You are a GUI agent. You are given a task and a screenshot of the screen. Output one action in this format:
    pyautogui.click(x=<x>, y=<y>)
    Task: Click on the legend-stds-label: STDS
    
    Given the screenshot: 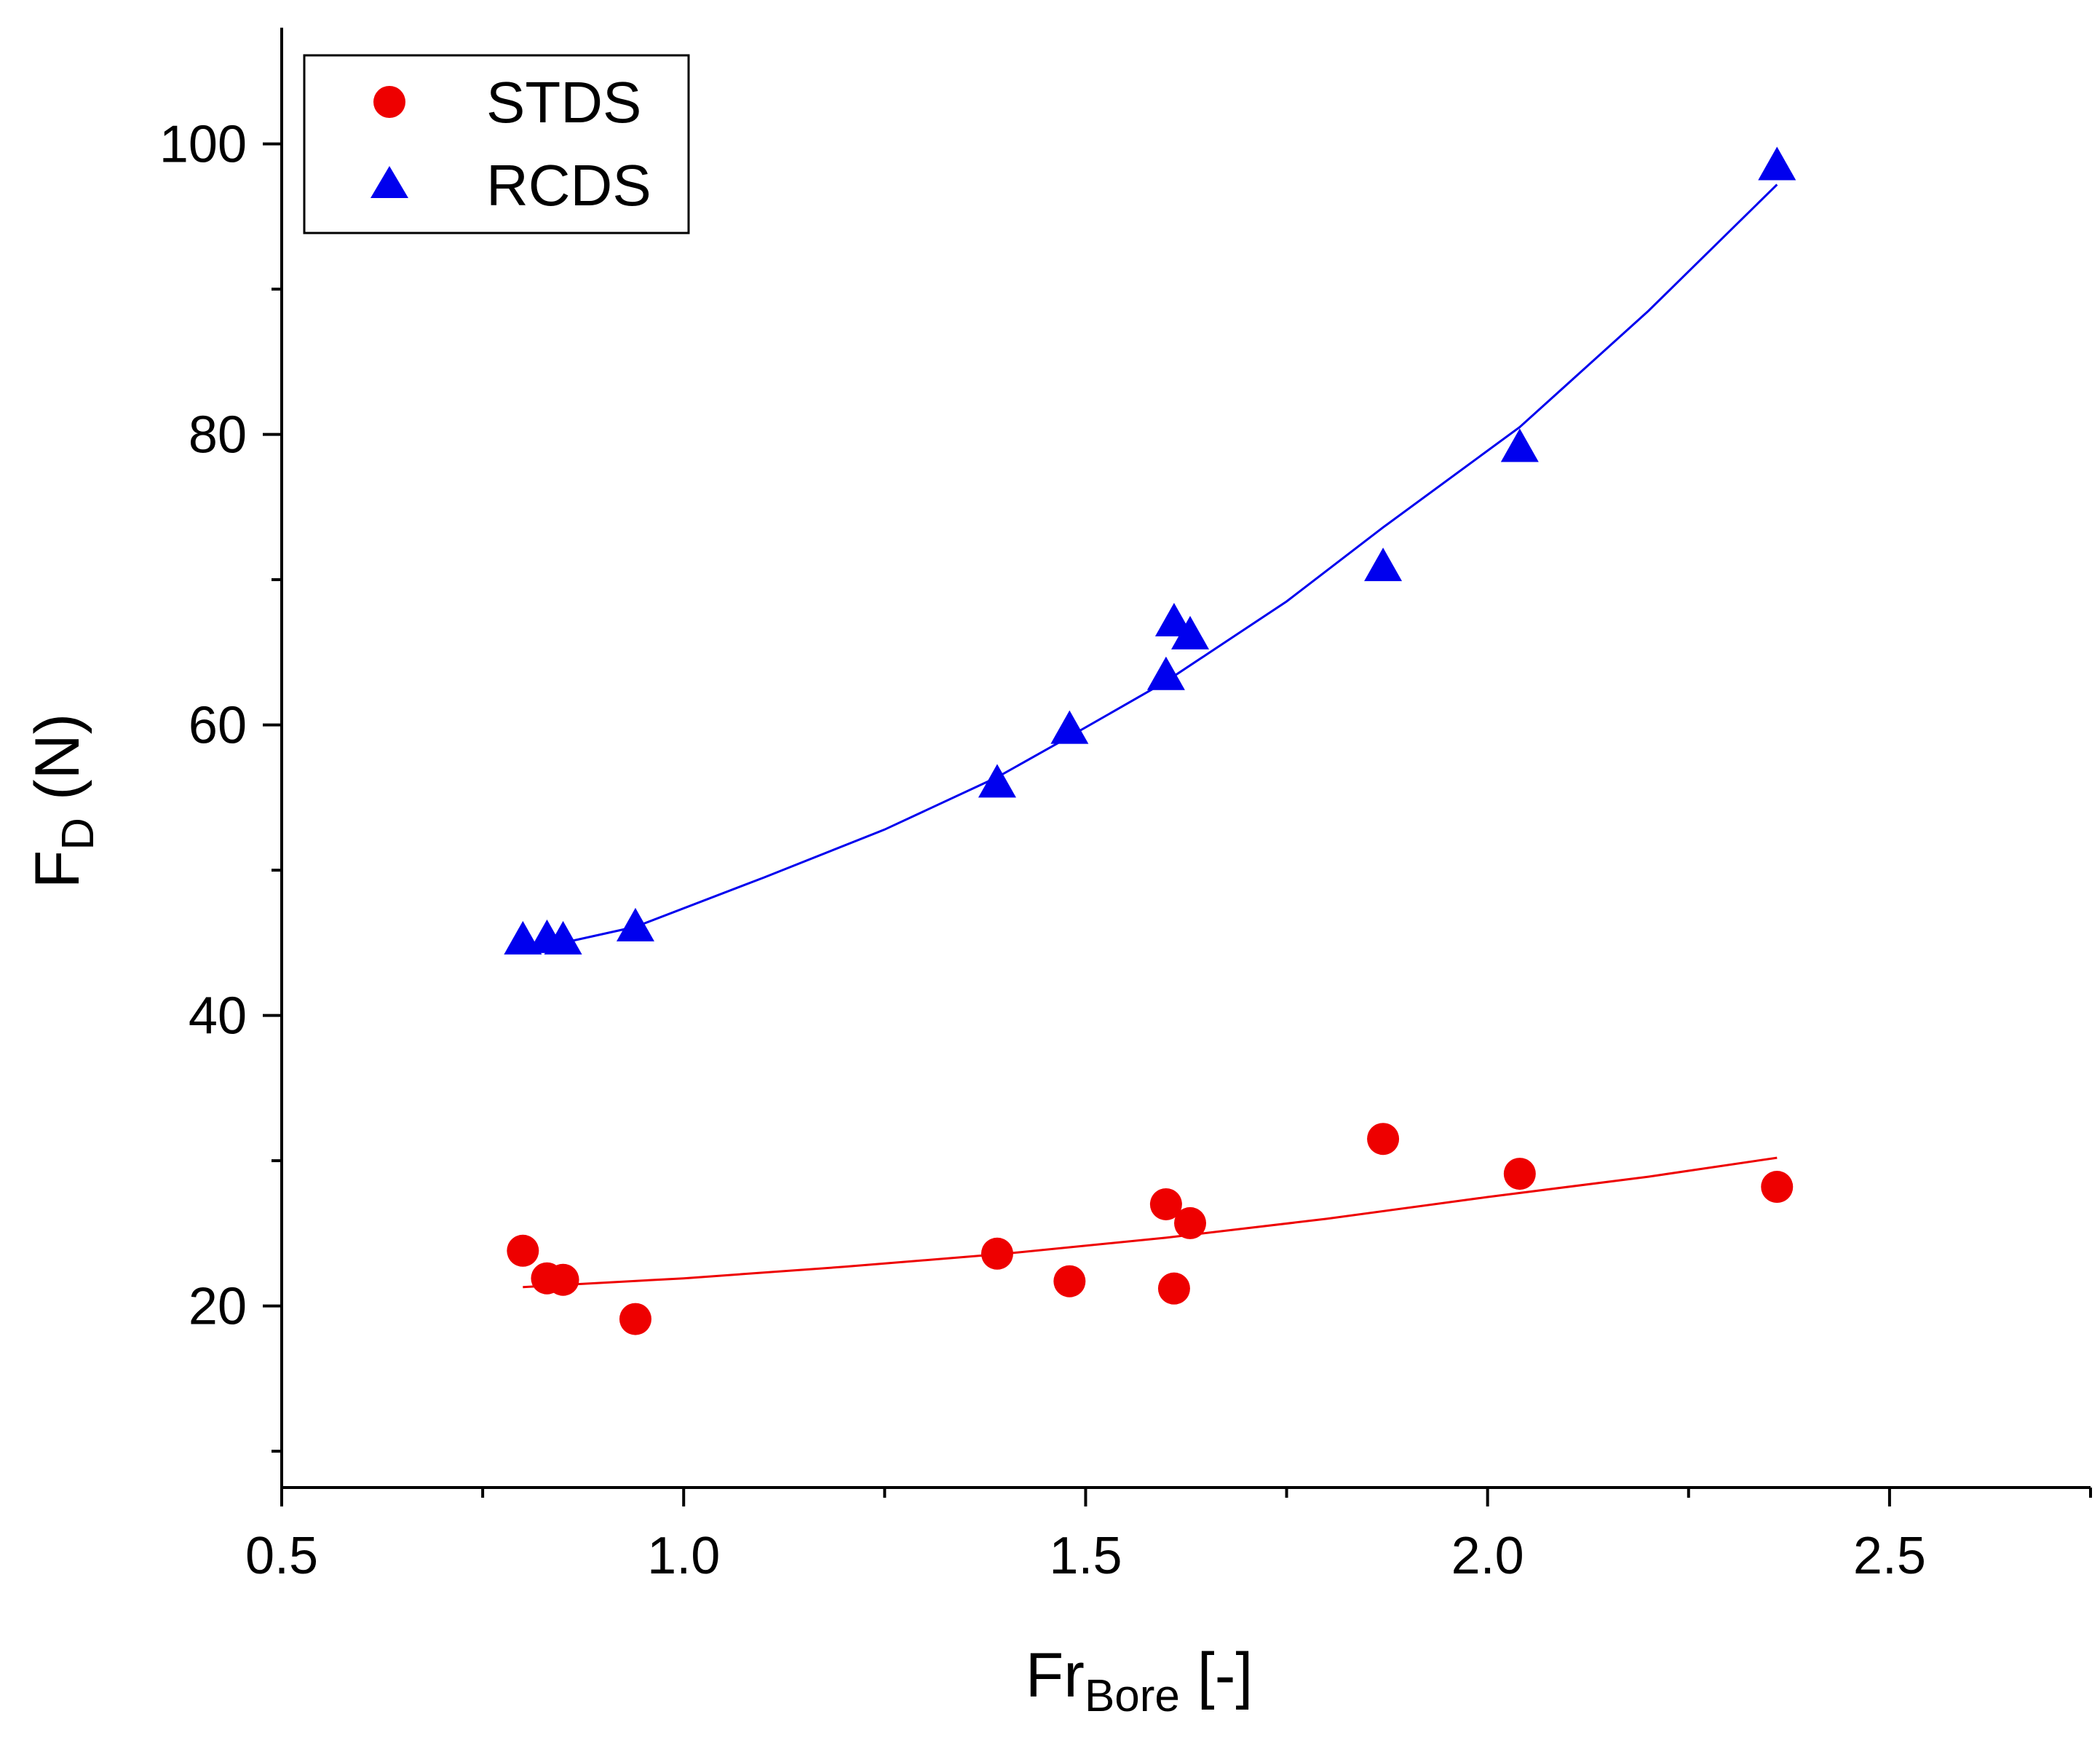 What is the action you would take?
    pyautogui.click(x=563, y=102)
    